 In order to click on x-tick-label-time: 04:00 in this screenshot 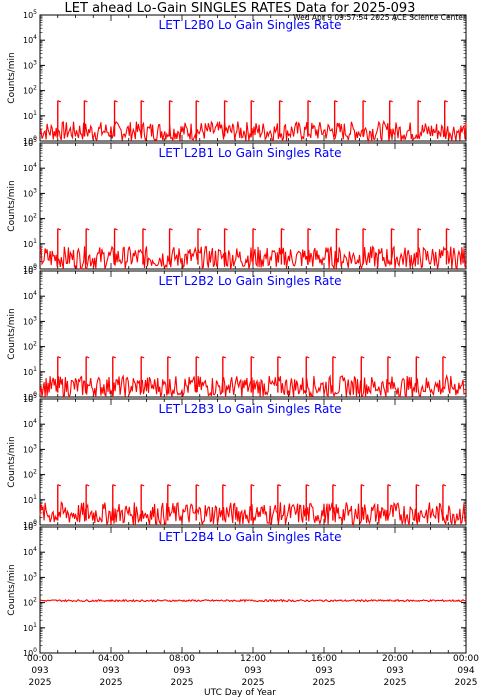, I will do `click(111, 659)`.